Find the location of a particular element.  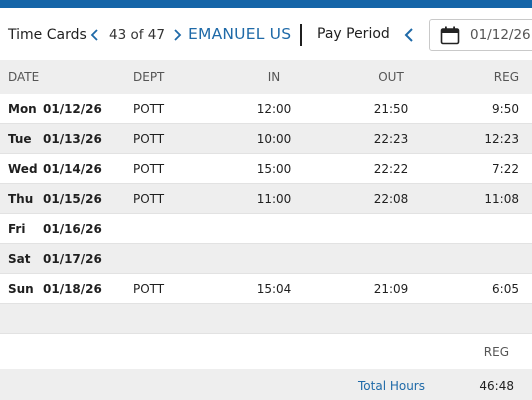

row-date: 01/15/26 is located at coordinates (72, 199).